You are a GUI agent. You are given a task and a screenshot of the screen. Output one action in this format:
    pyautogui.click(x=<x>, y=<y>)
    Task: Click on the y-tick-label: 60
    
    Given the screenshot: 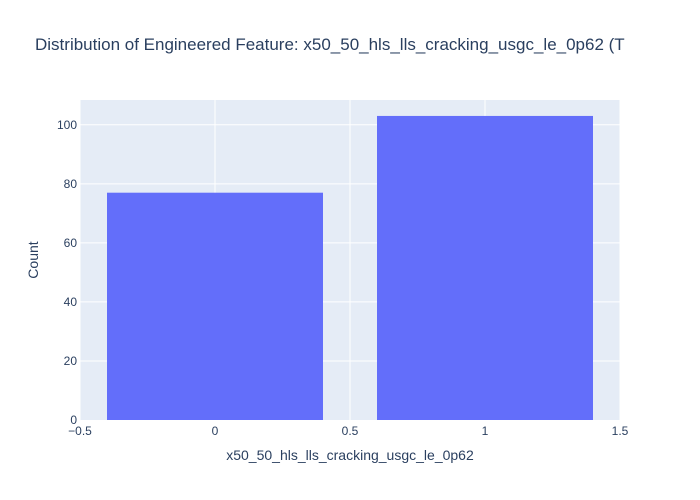 What is the action you would take?
    pyautogui.click(x=71, y=243)
    